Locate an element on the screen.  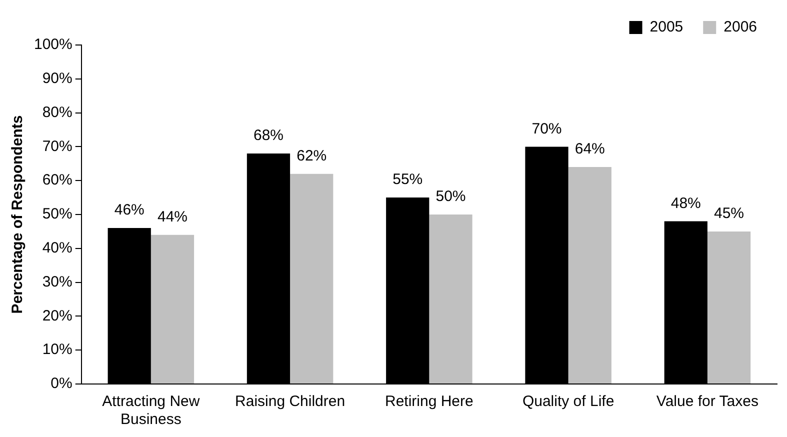
y-tick-label: 40% is located at coordinates (57, 248).